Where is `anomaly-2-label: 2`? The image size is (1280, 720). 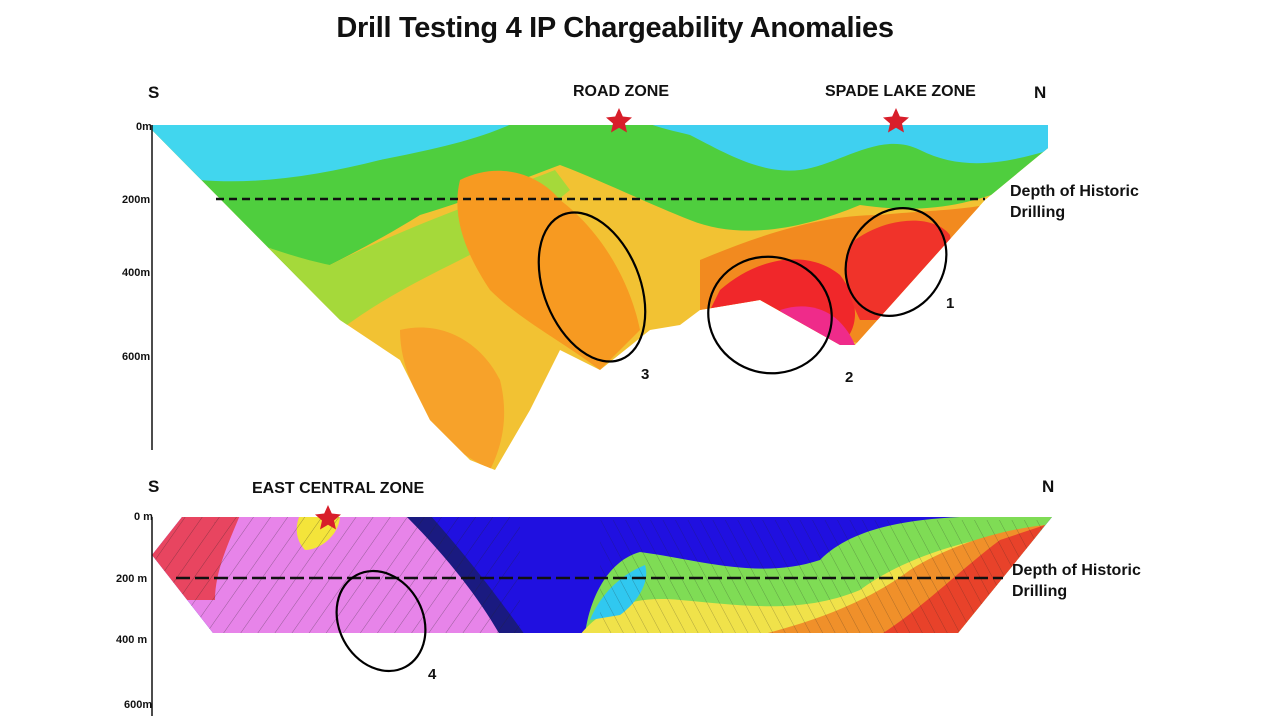 anomaly-2-label: 2 is located at coordinates (849, 377).